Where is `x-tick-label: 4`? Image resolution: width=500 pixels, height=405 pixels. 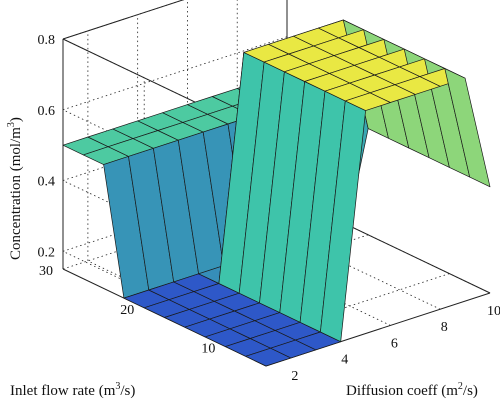
x-tick-label: 4 is located at coordinates (344, 360).